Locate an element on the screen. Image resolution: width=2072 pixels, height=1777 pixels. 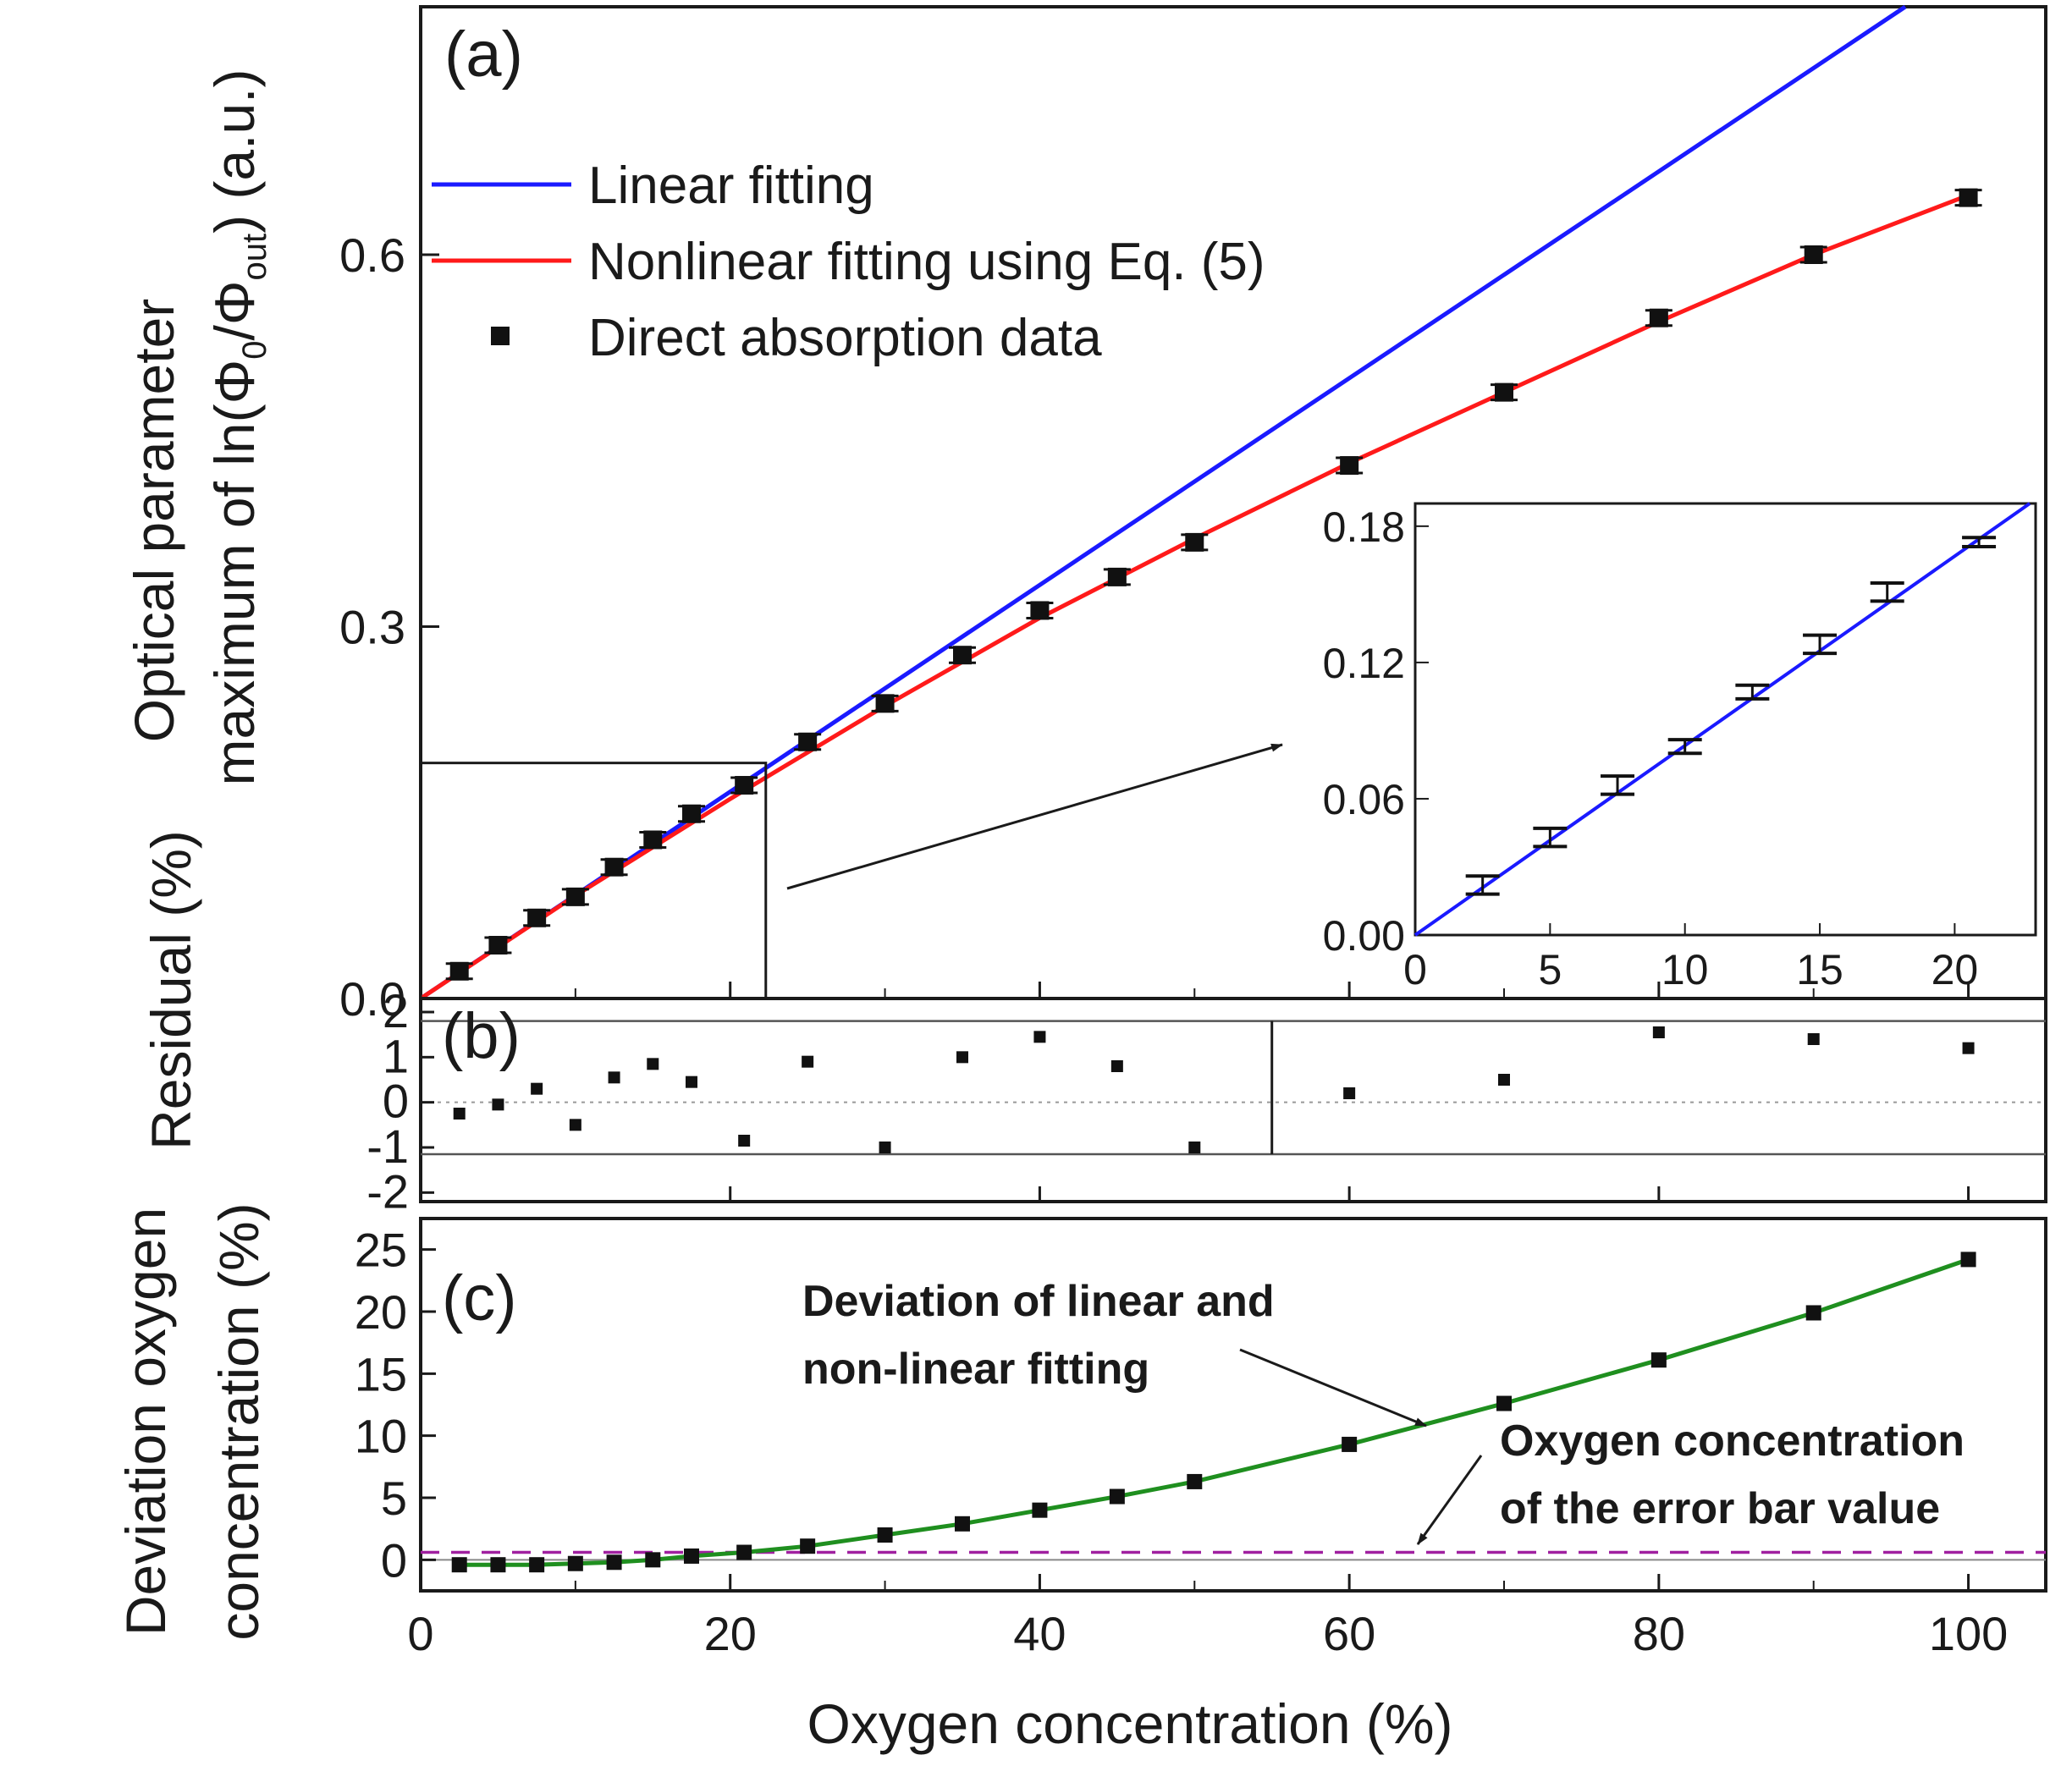
panel-b-frame is located at coordinates (1233, 1100).